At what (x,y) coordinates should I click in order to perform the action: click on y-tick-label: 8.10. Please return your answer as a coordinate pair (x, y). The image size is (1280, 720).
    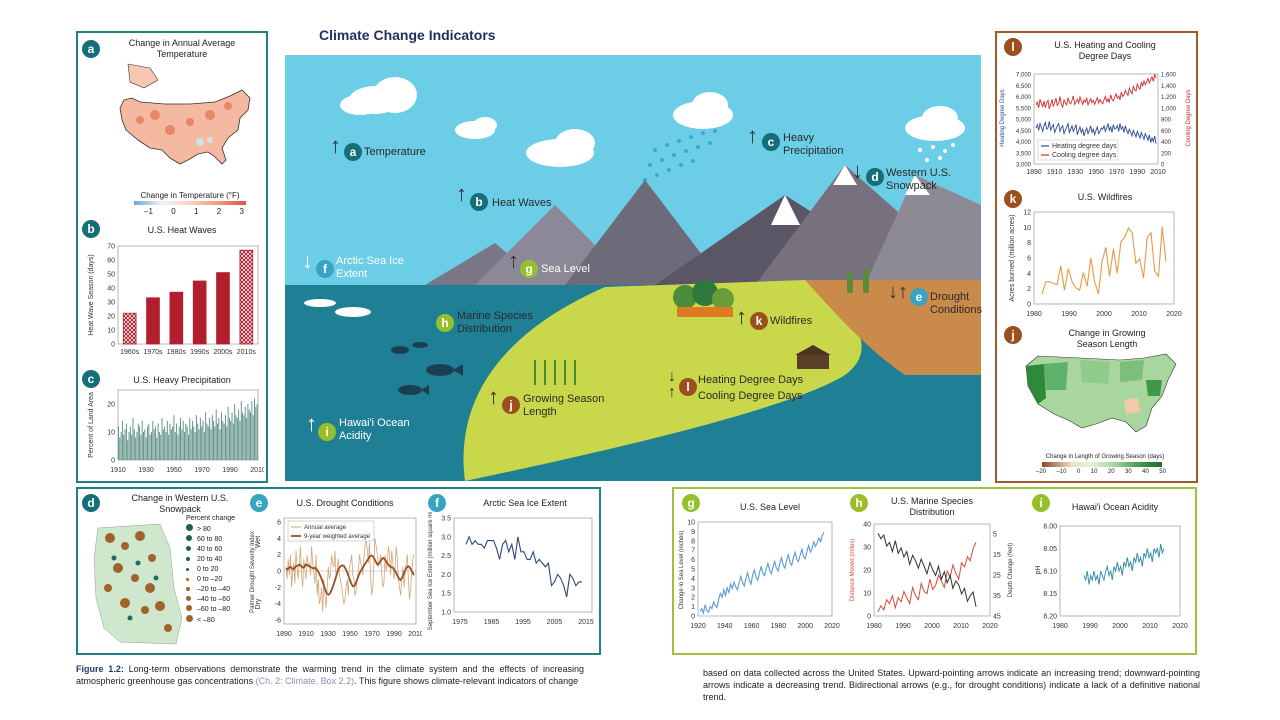
    Looking at the image, I should click on (1050, 572).